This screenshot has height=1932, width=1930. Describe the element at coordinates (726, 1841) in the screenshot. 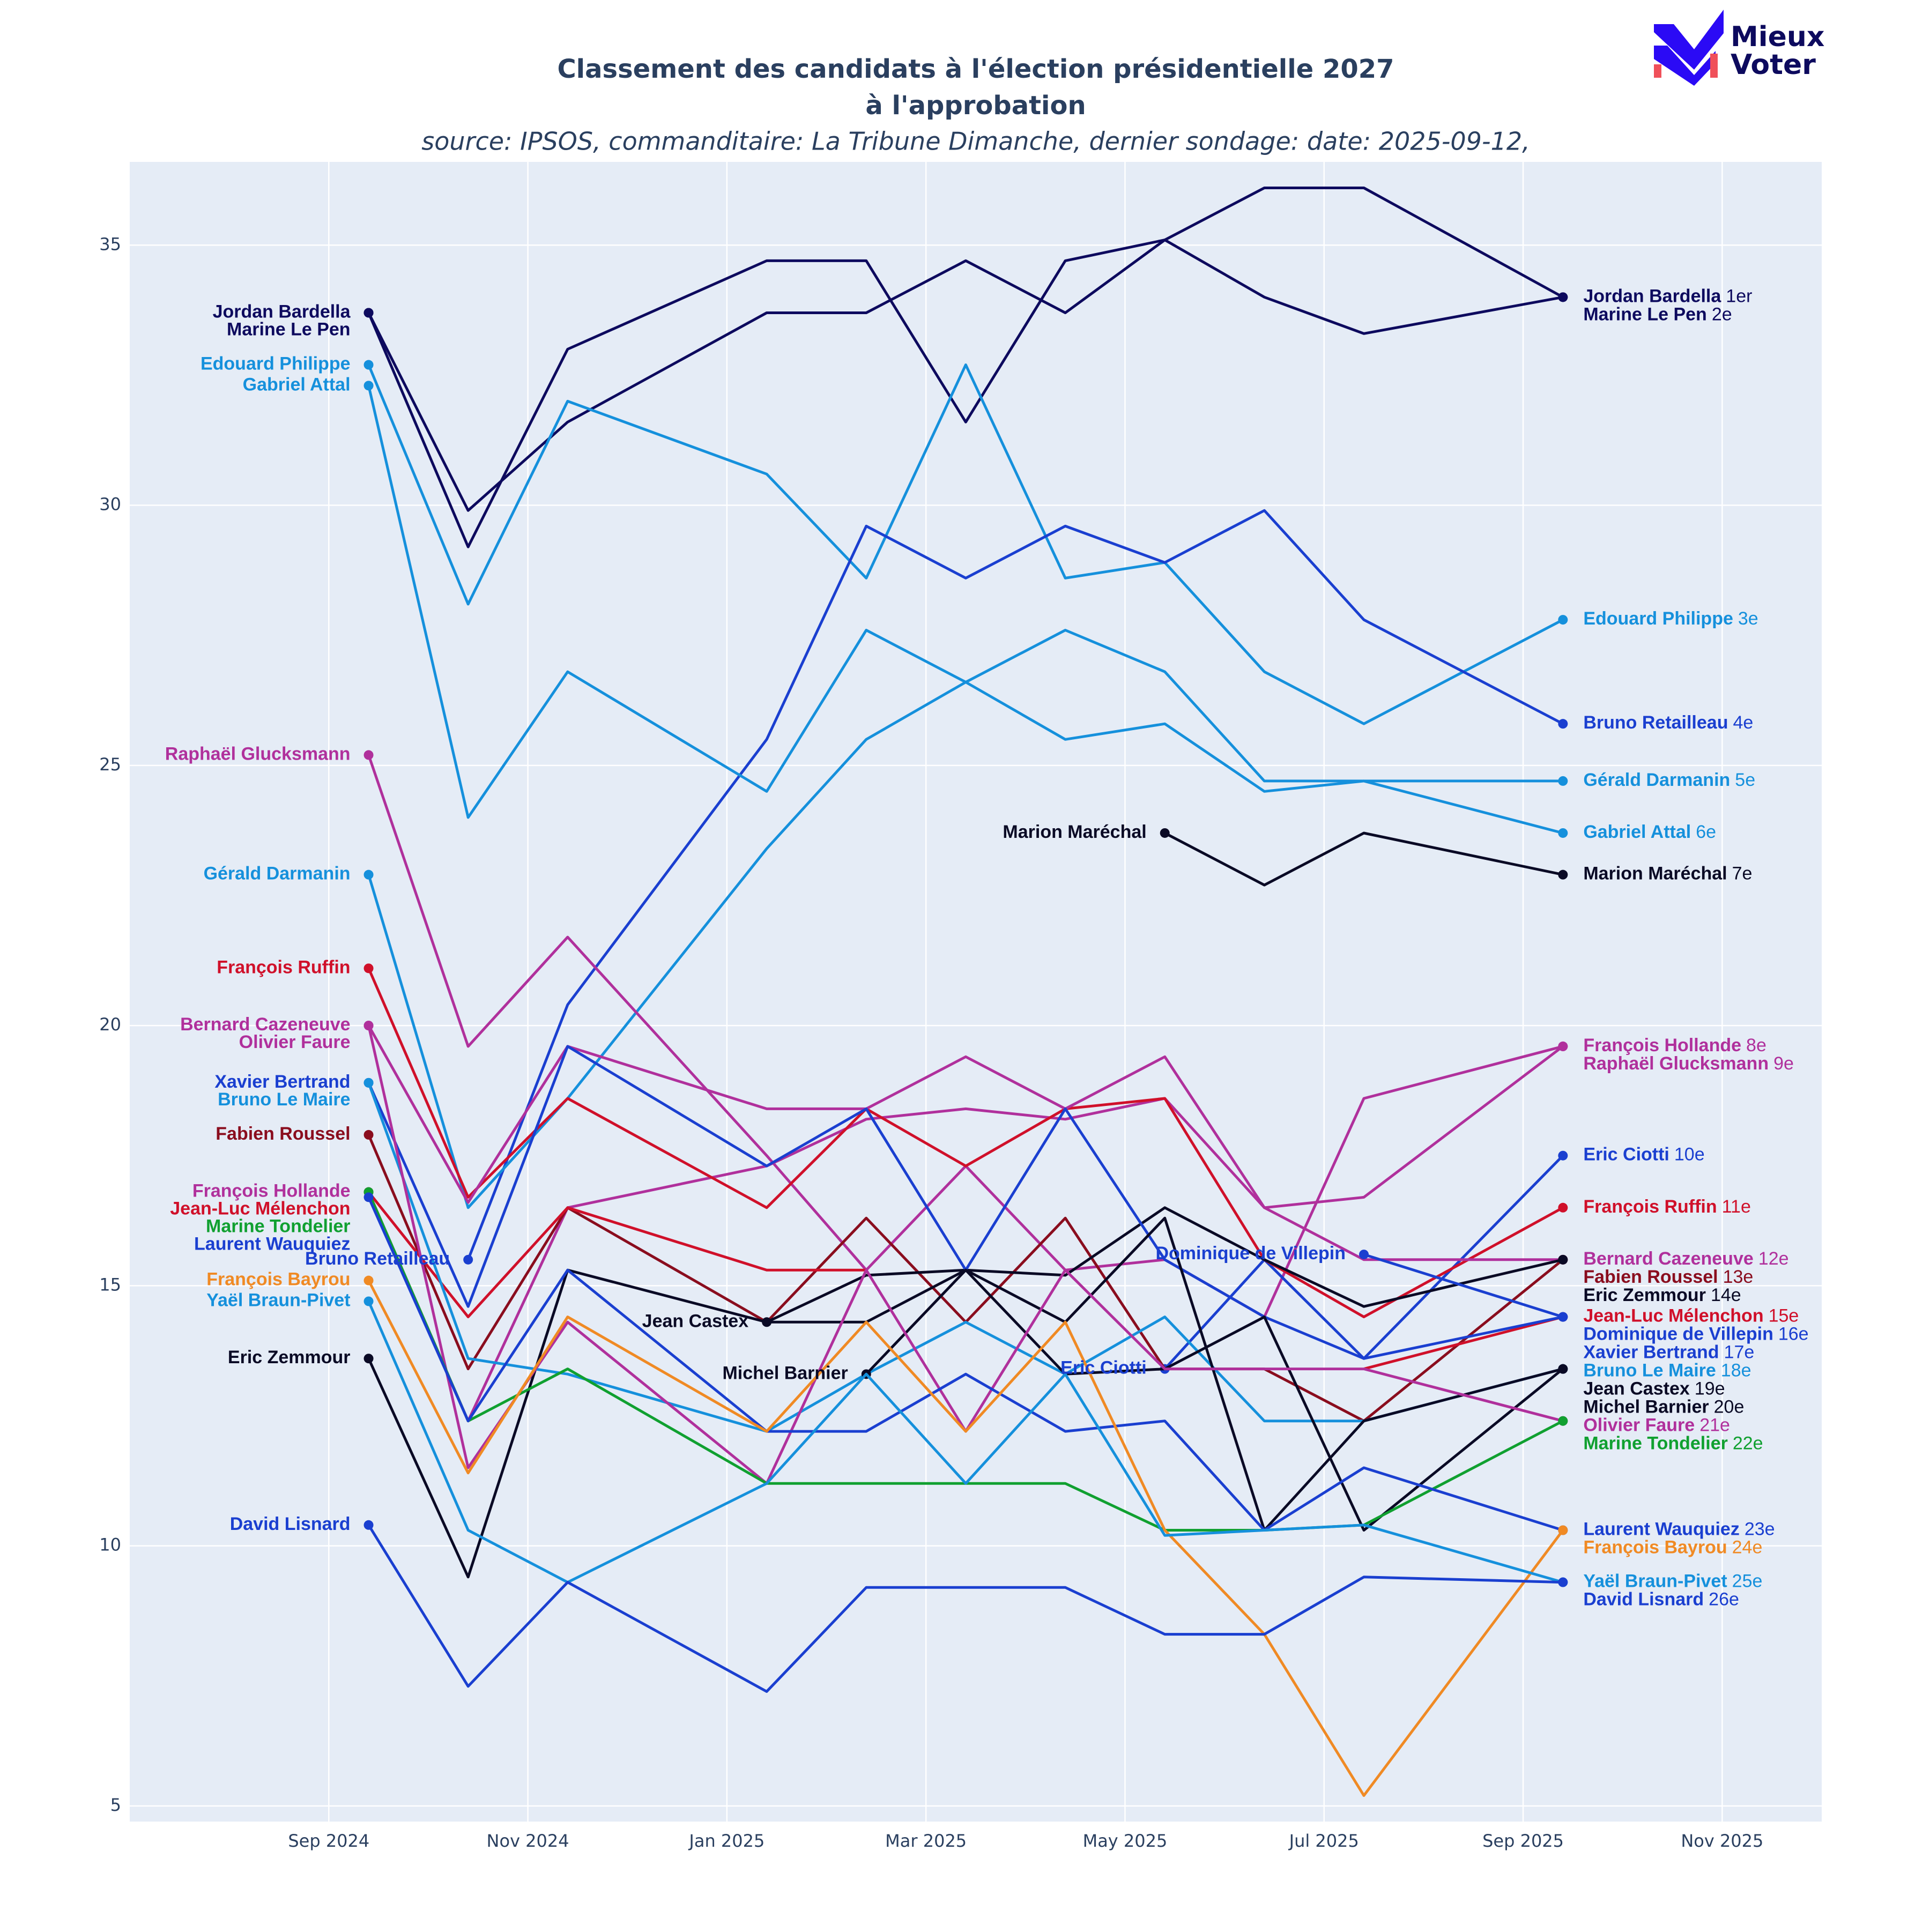

I see `x-tick-label: Jan 2025` at that location.